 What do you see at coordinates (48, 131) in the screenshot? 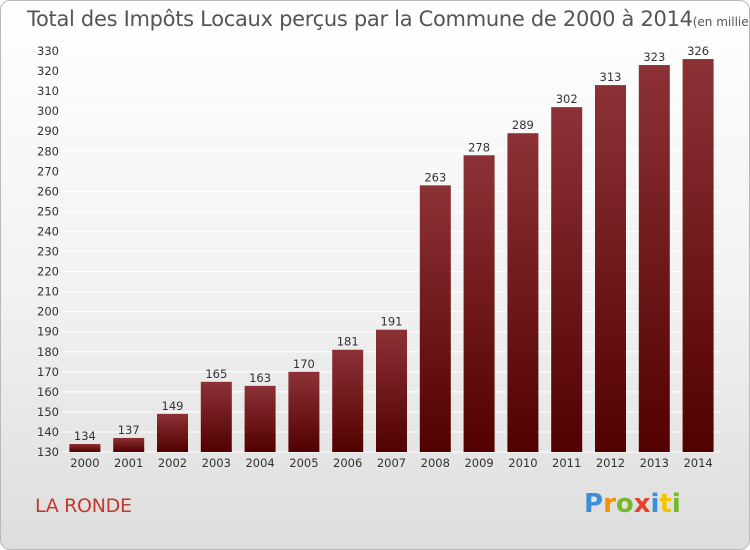
I see `y-tick-label: 290` at bounding box center [48, 131].